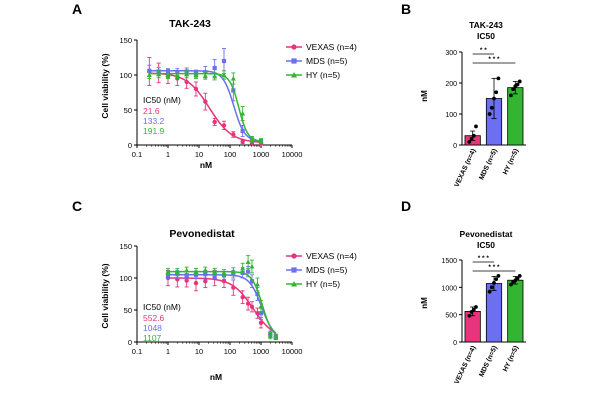 The width and height of the screenshot is (600, 400). What do you see at coordinates (466, 365) in the screenshot?
I see `x-category-label: VEXAS (n=4)` at bounding box center [466, 365].